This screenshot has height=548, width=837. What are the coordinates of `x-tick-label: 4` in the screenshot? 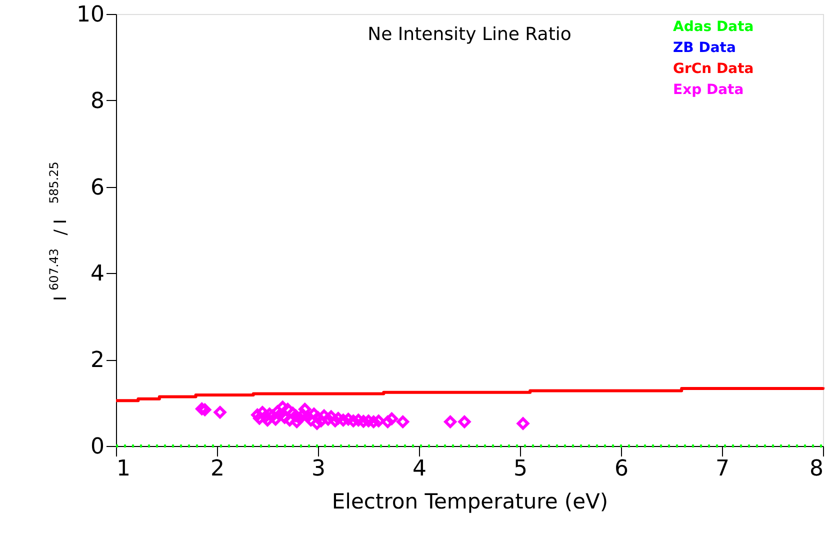 It's located at (419, 469).